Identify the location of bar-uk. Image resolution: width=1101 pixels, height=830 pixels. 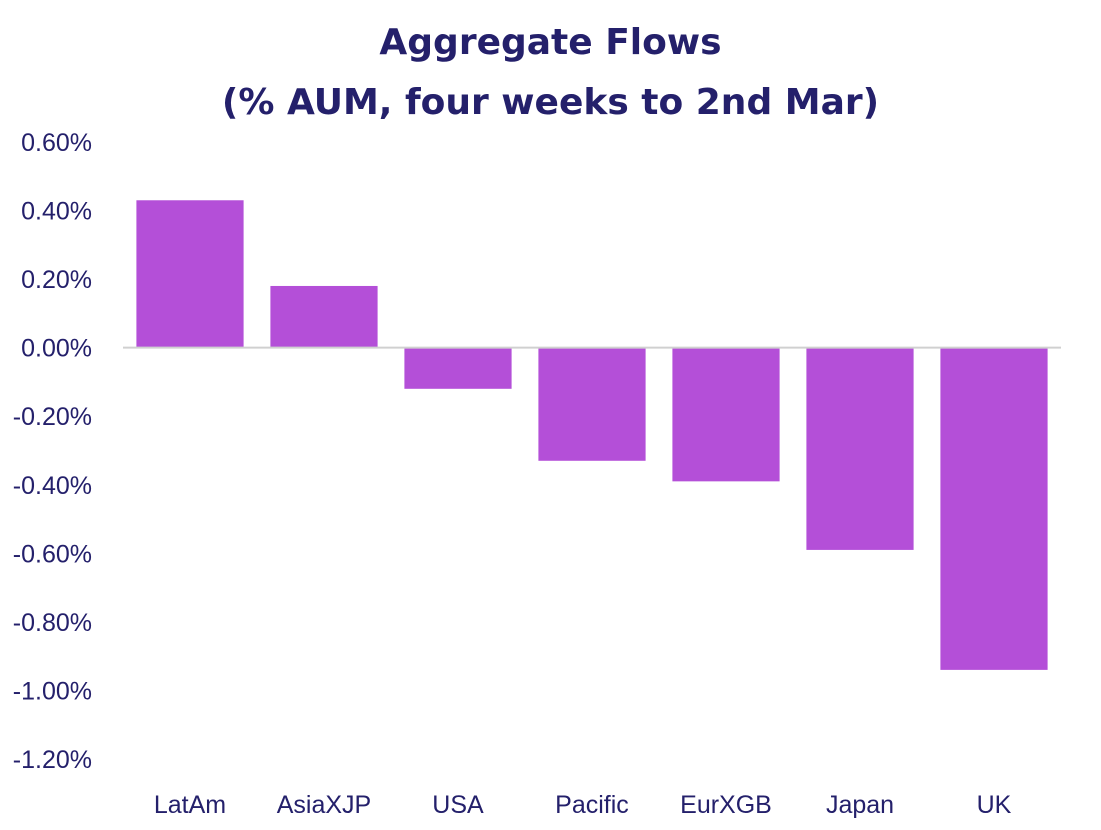
(994, 508).